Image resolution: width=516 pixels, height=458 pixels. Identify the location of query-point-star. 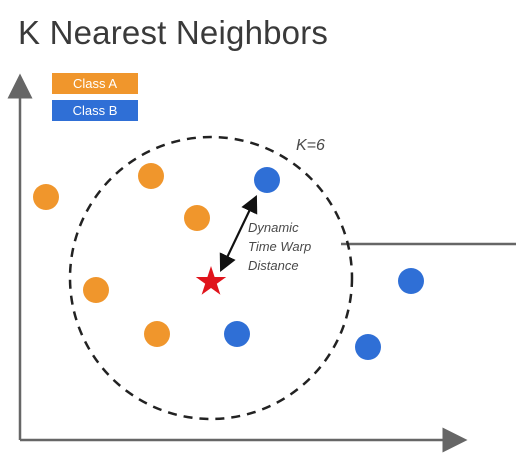
(211, 280).